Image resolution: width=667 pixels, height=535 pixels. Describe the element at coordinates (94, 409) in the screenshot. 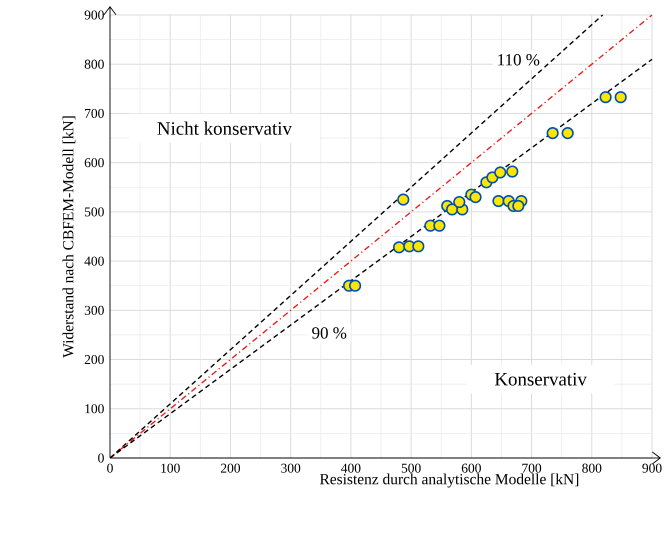

I see `y-tick-label: 100` at that location.